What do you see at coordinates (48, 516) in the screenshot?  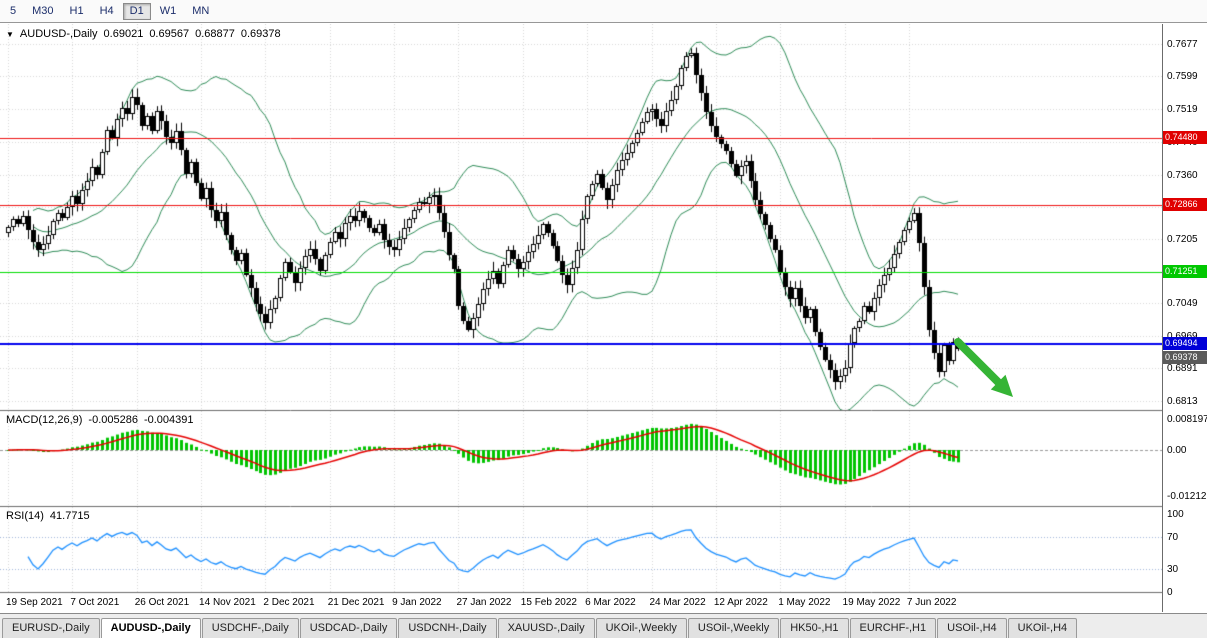 I see `rsi-indicator-label: RSI(14) 41.7715` at bounding box center [48, 516].